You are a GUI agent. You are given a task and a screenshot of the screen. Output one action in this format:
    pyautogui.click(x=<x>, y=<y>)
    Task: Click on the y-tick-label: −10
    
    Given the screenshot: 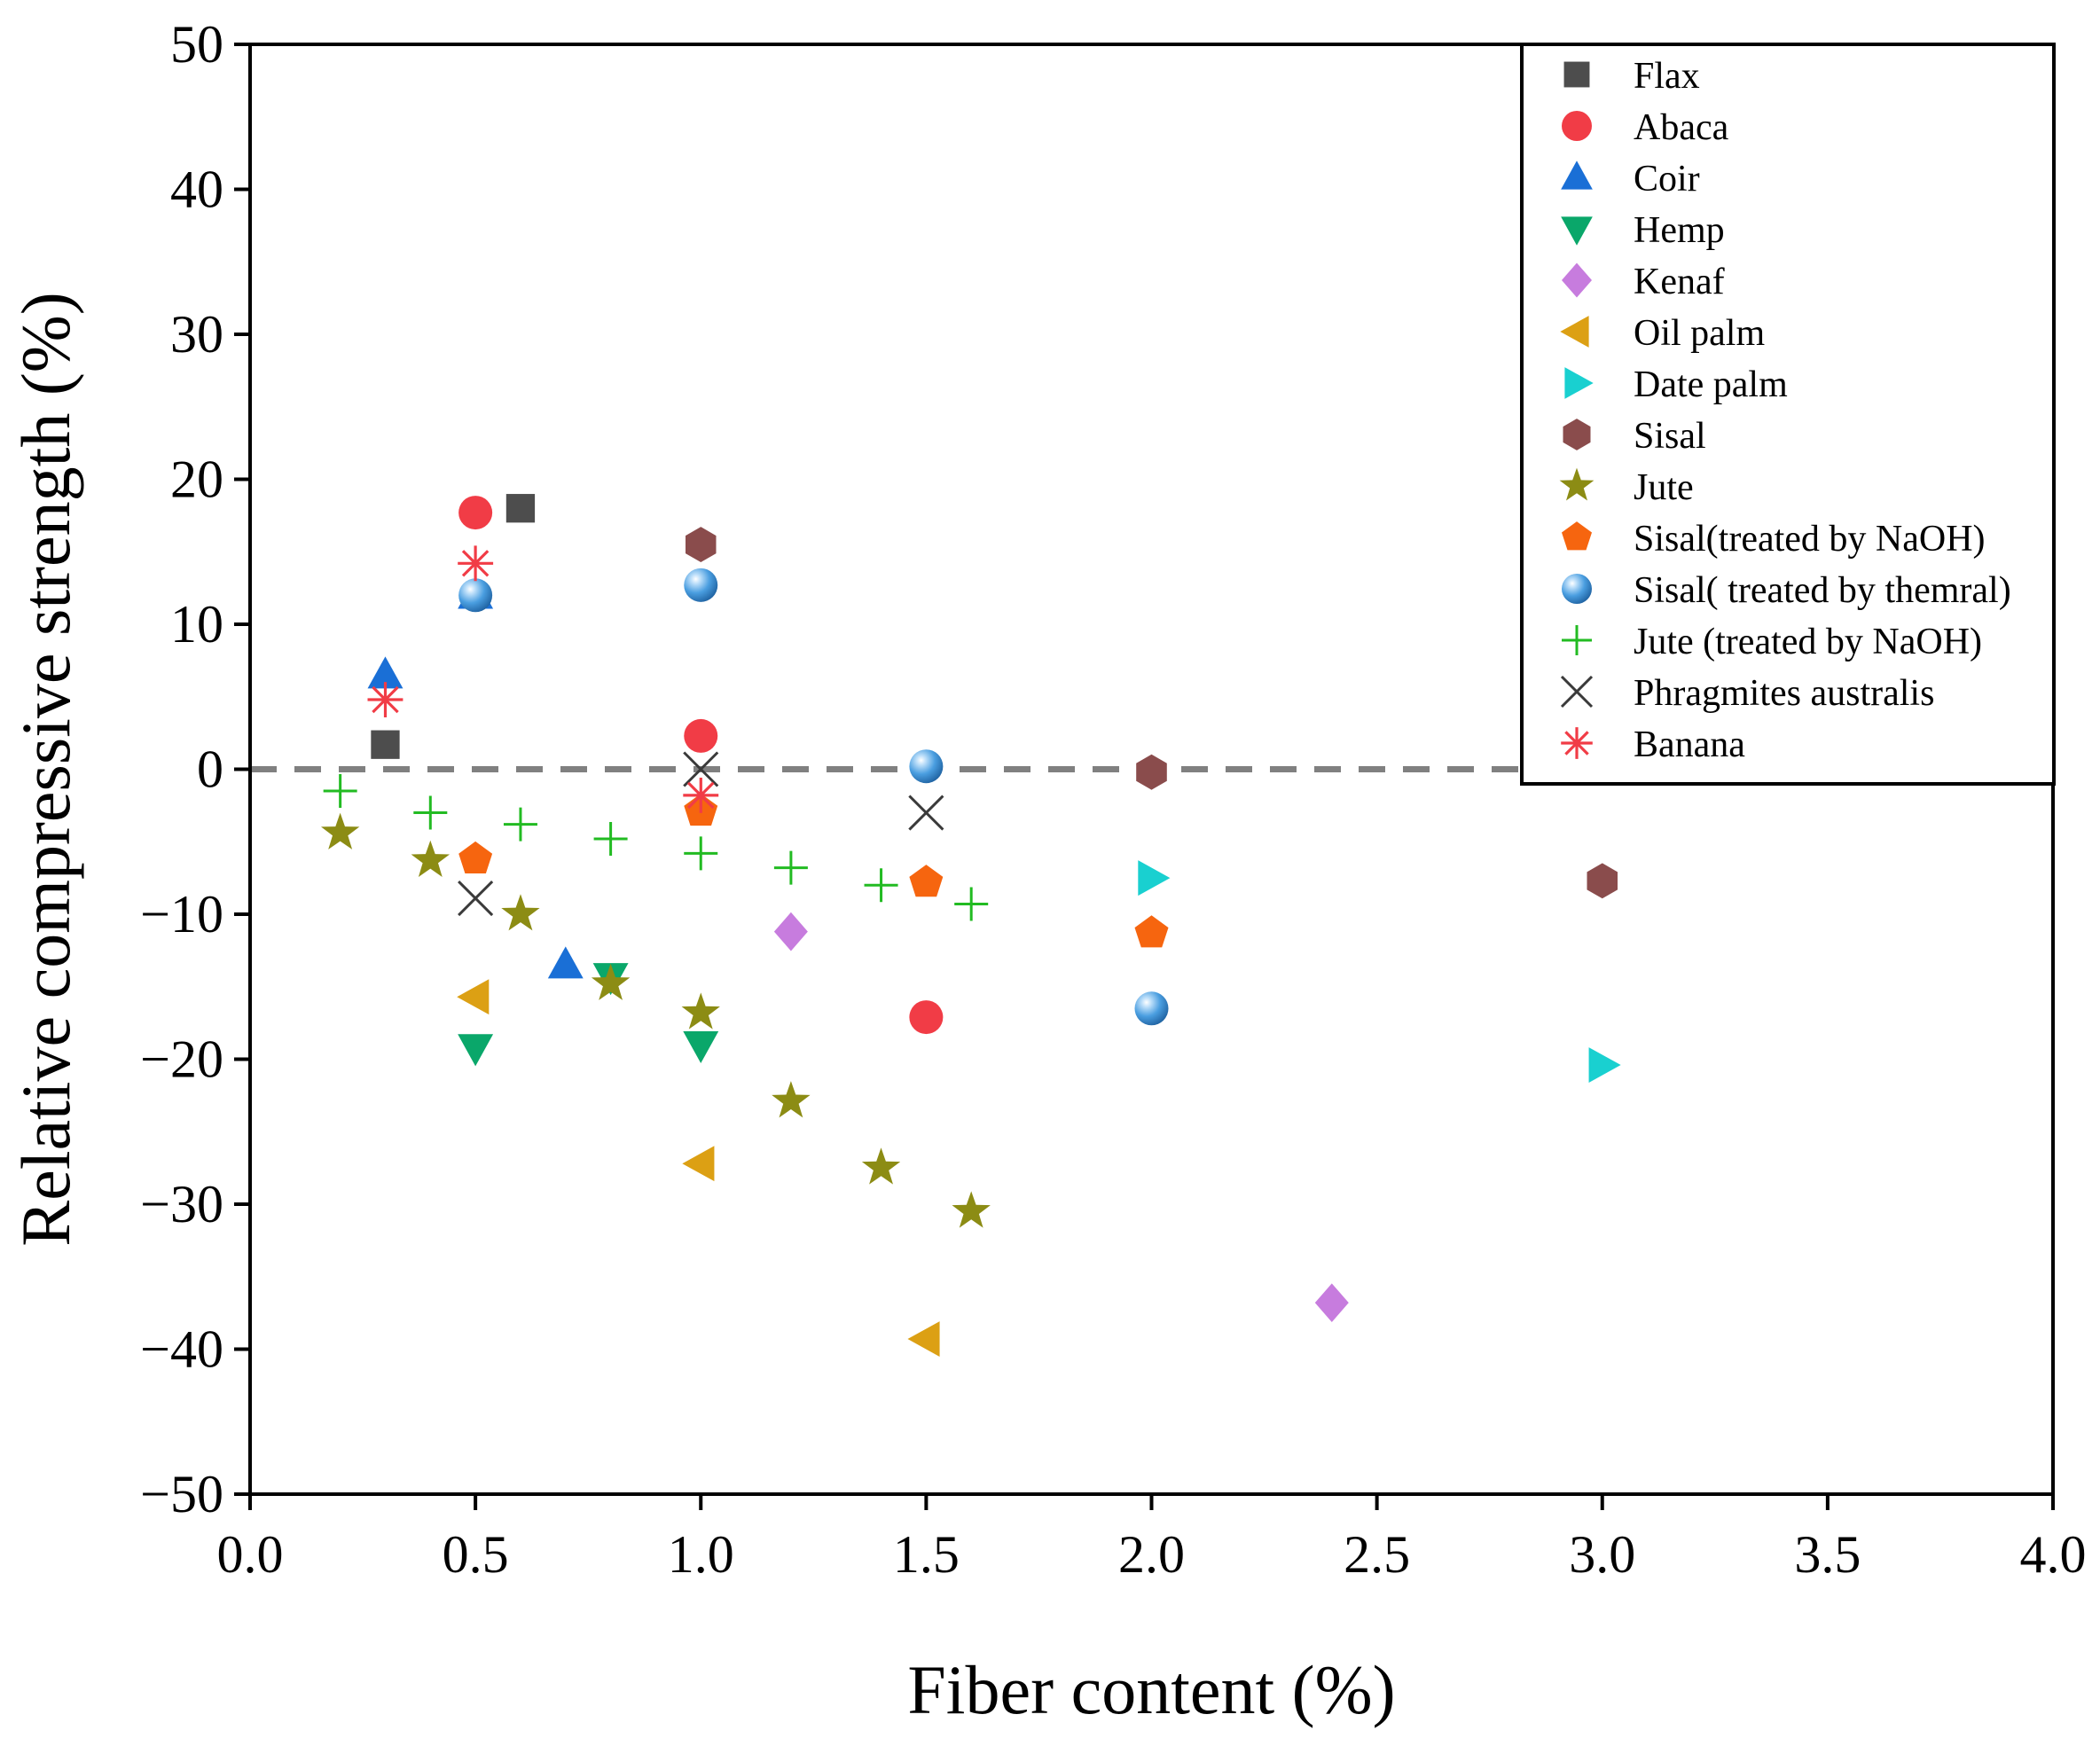 What is the action you would take?
    pyautogui.click(x=181, y=914)
    